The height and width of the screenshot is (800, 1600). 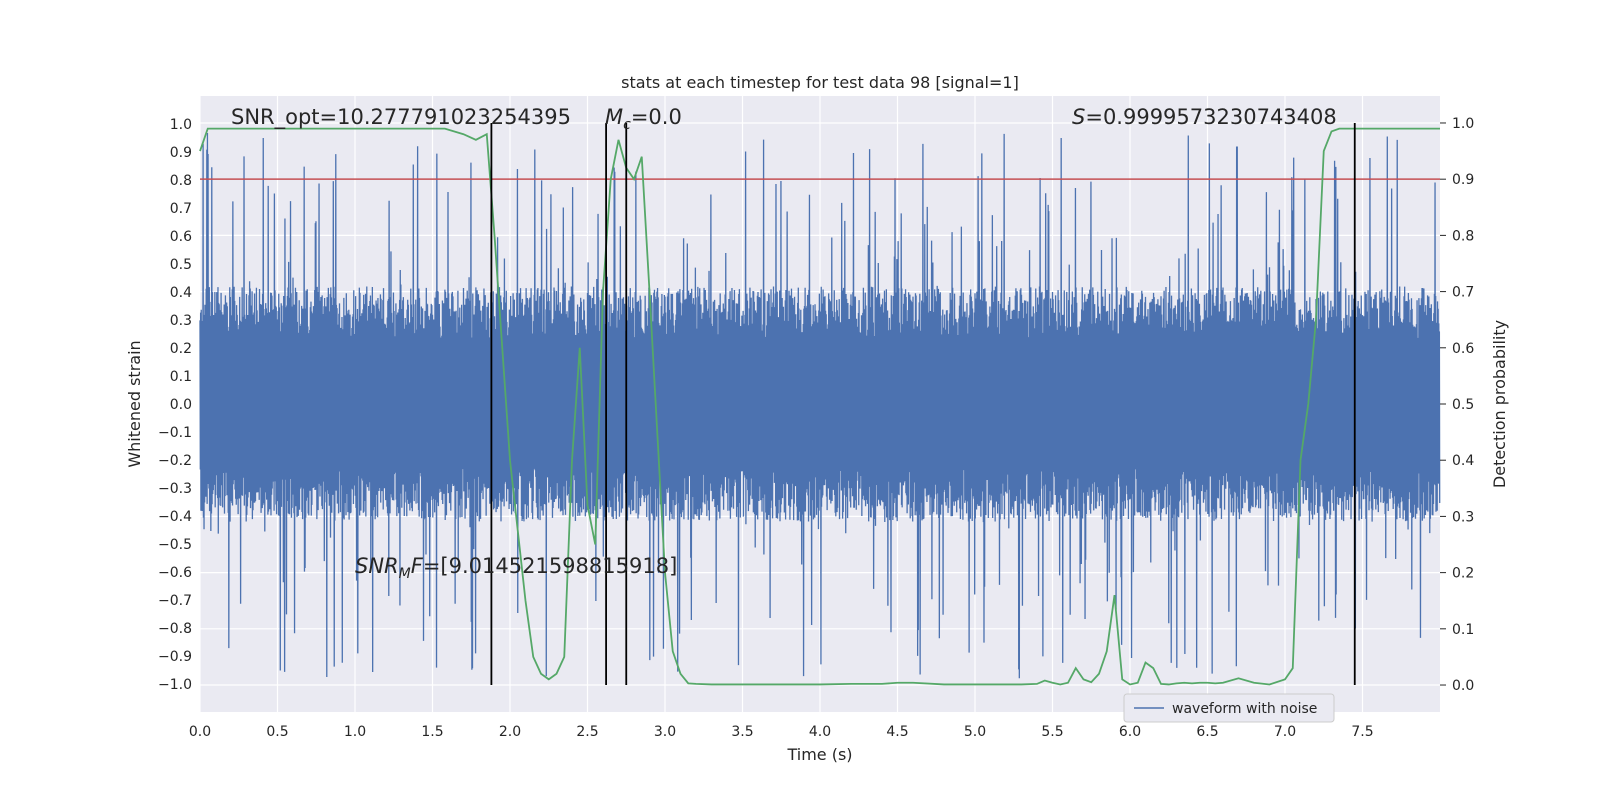 I want to click on annotation-snr-mf-symbol: SNR, so click(x=377, y=566).